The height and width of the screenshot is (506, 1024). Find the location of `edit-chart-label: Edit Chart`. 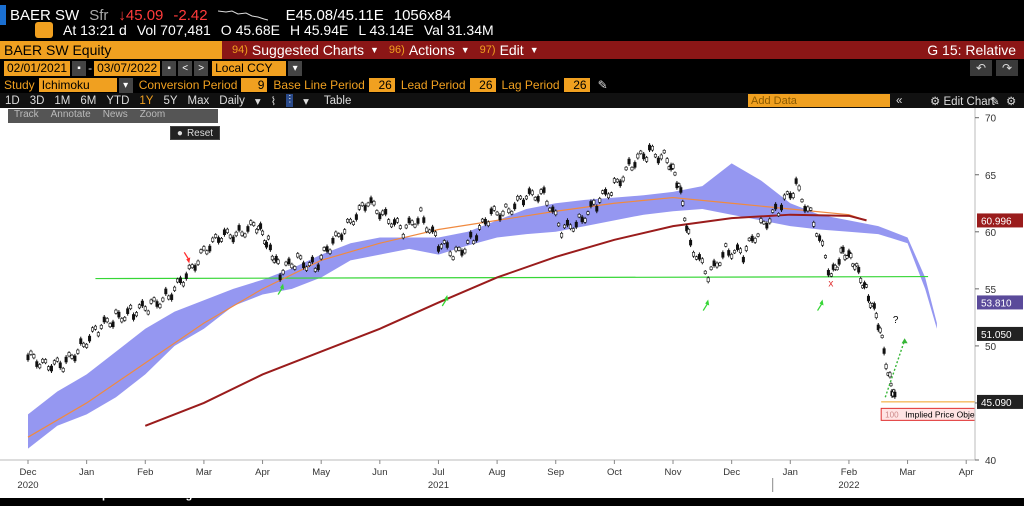

edit-chart-label: Edit Chart is located at coordinates (969, 101).